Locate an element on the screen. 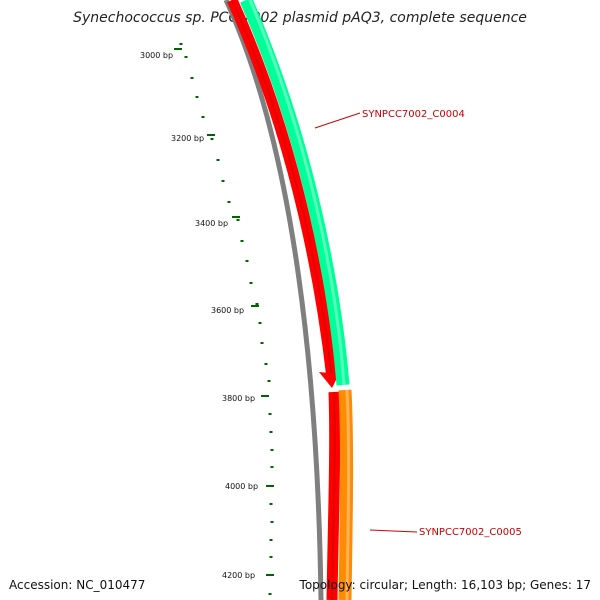  gene-arc-synpcc7002-c0004 is located at coordinates (295, 193).